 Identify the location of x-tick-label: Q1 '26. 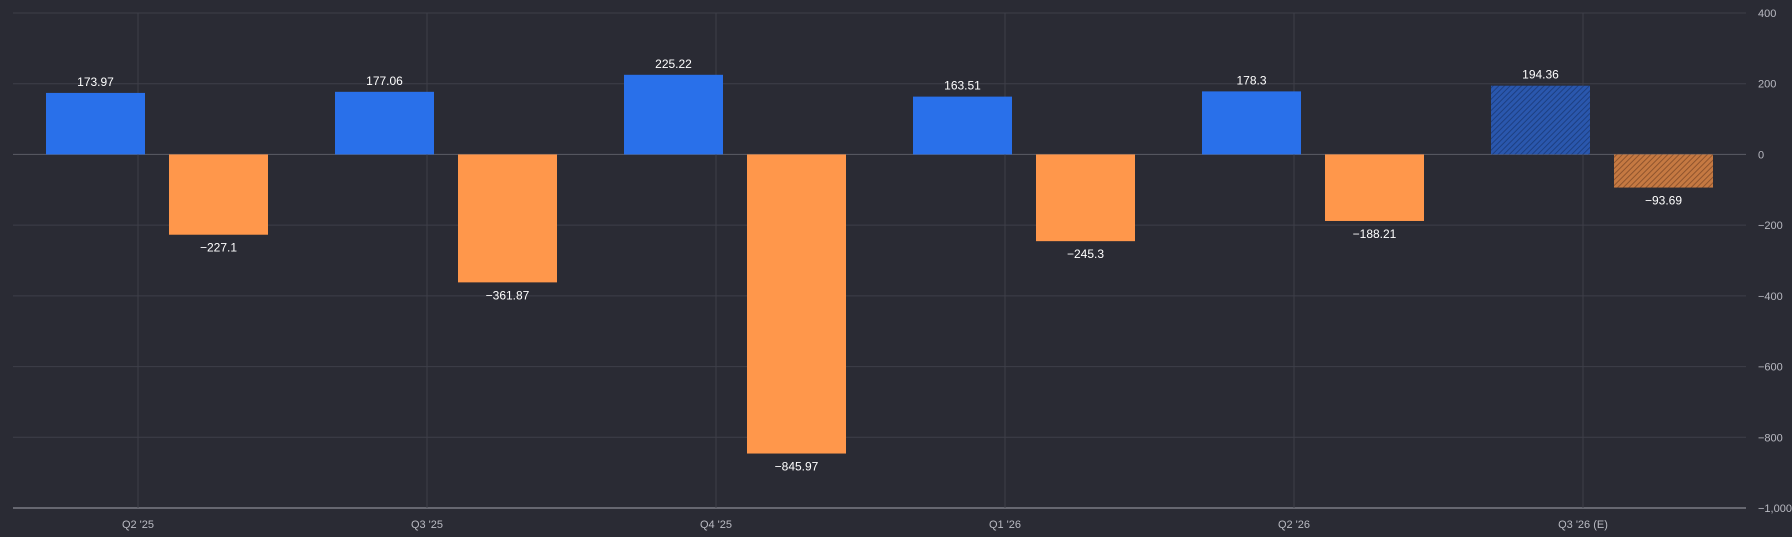
(1005, 525).